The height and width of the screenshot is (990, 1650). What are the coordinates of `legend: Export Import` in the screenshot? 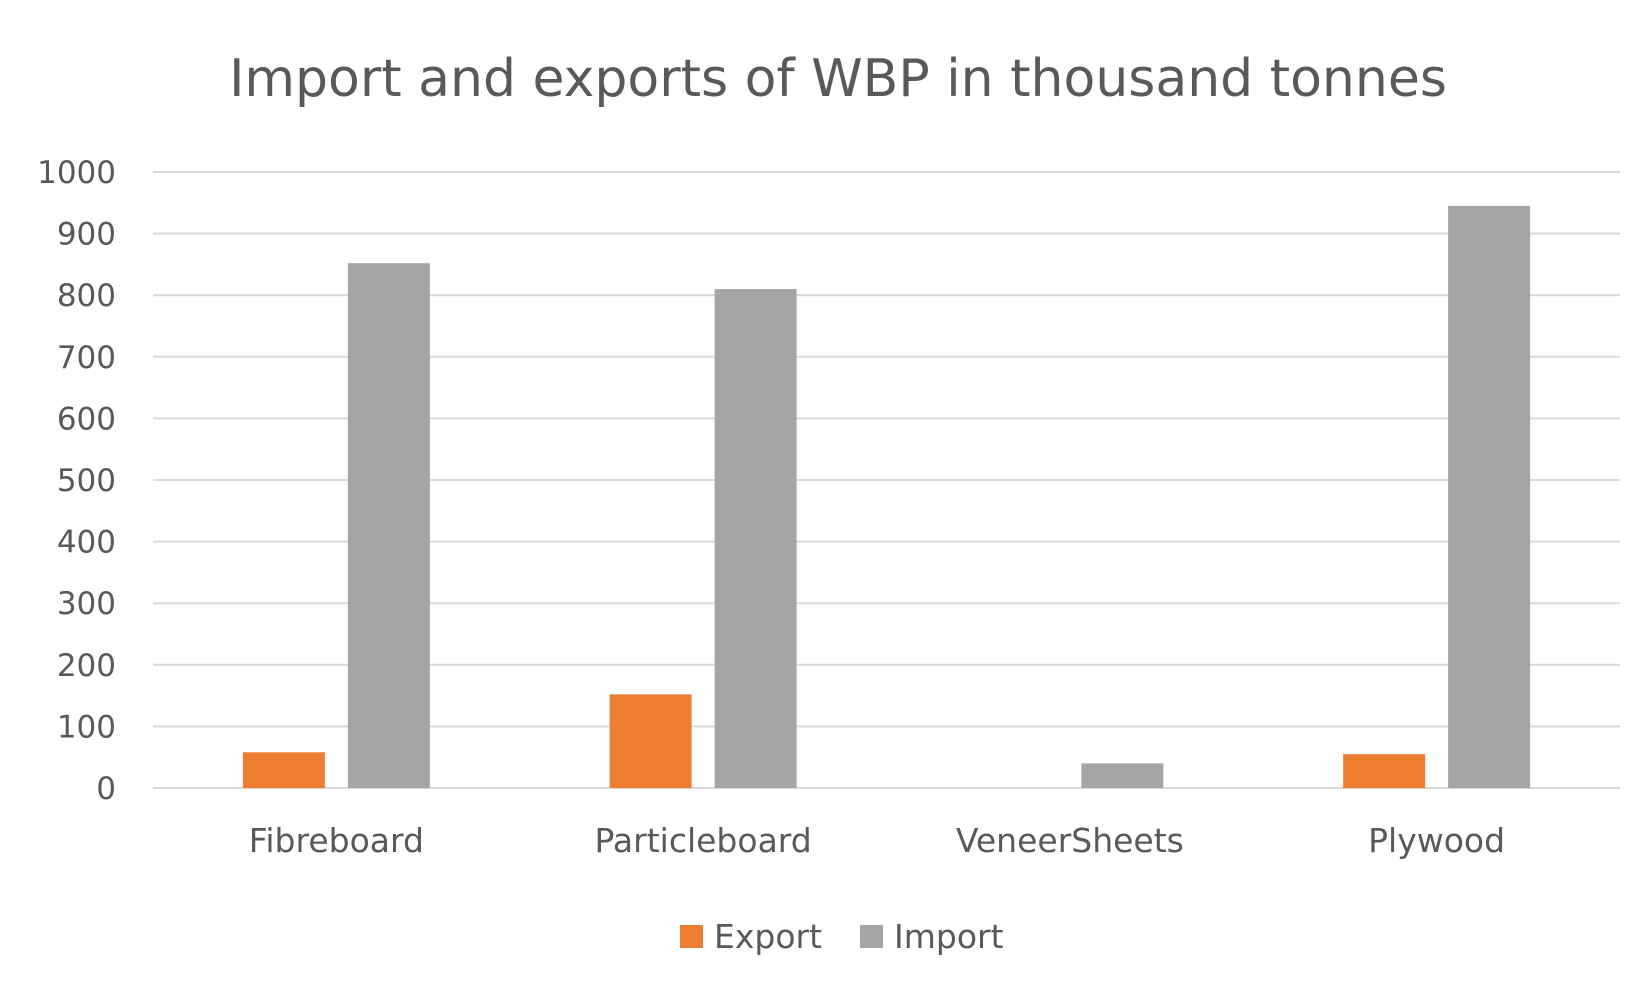 It's located at (842, 936).